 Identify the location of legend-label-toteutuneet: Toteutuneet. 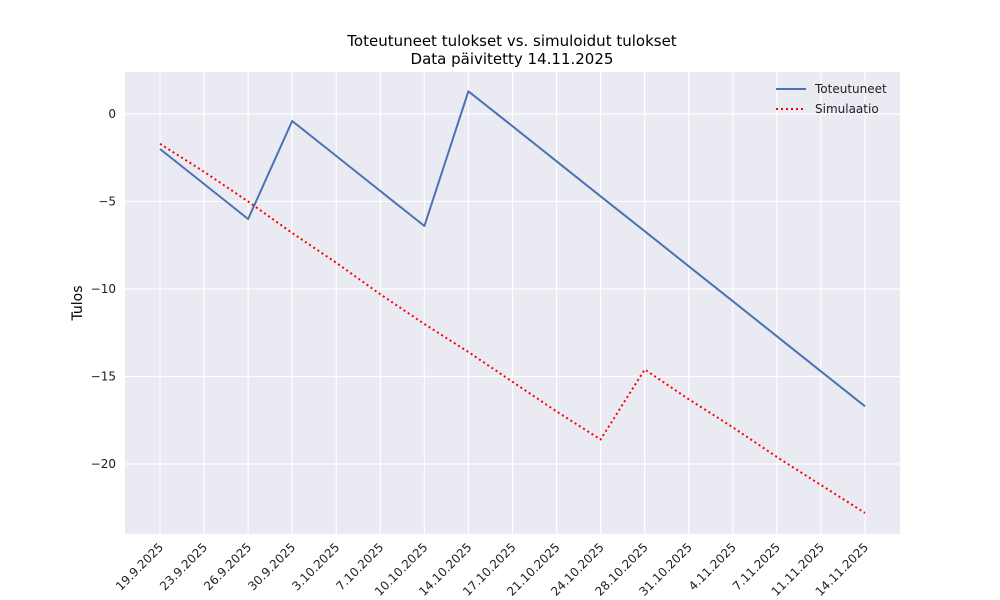
(850, 89).